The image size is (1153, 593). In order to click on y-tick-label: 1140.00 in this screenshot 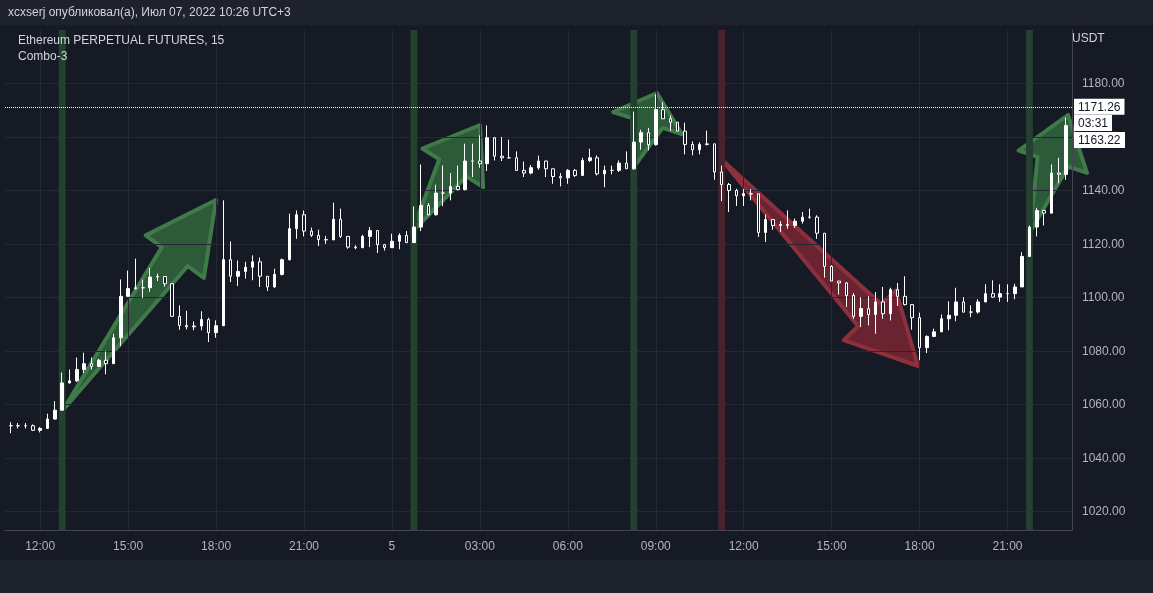, I will do `click(1103, 190)`.